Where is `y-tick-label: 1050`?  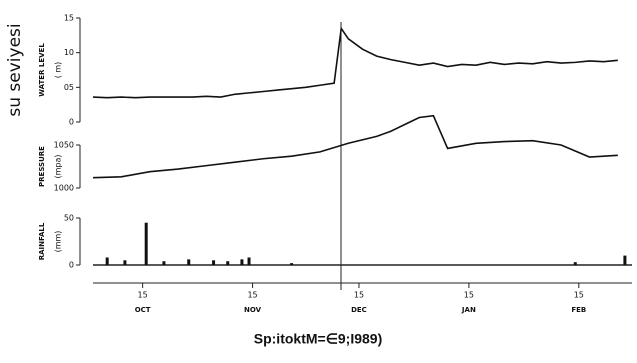
y-tick-label: 1050 is located at coordinates (64, 145).